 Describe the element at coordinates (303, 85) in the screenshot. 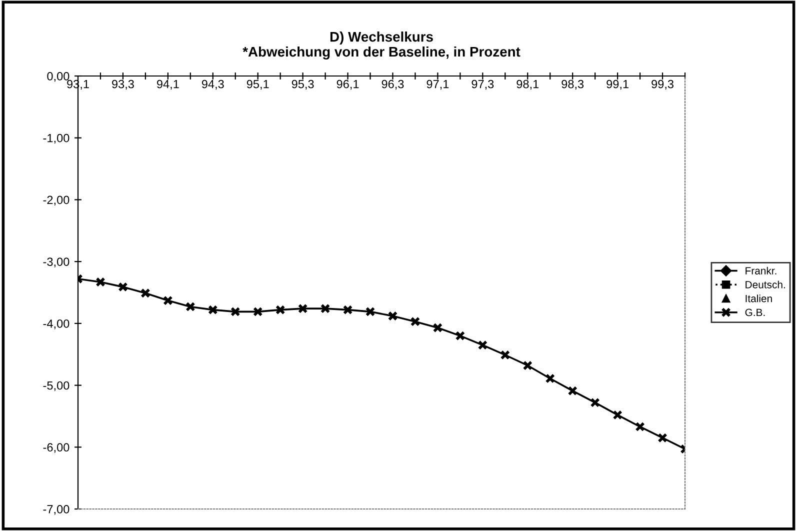

I see `x-tick-label: 95,3` at that location.